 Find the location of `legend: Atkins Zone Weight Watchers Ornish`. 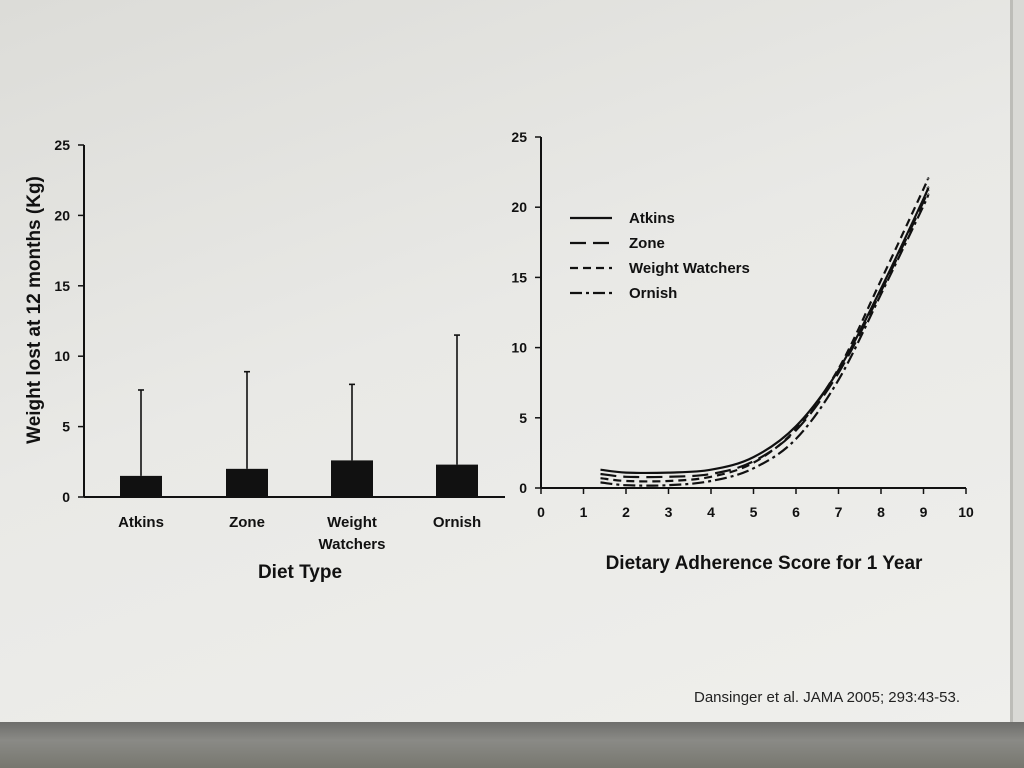

legend: Atkins Zone Weight Watchers Ornish is located at coordinates (660, 256).